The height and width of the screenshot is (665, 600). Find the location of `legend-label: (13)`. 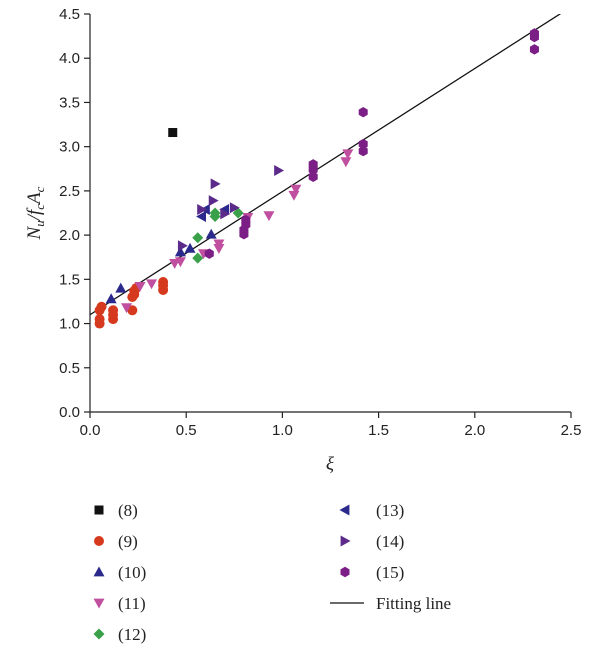

legend-label: (13) is located at coordinates (390, 510).